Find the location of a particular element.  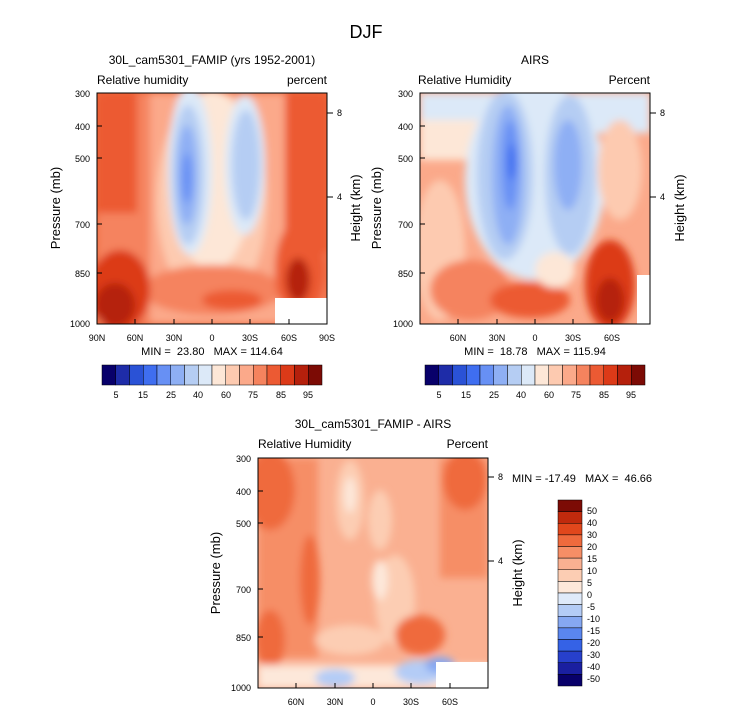

panel-model-xtick: 90N is located at coordinates (97, 338).